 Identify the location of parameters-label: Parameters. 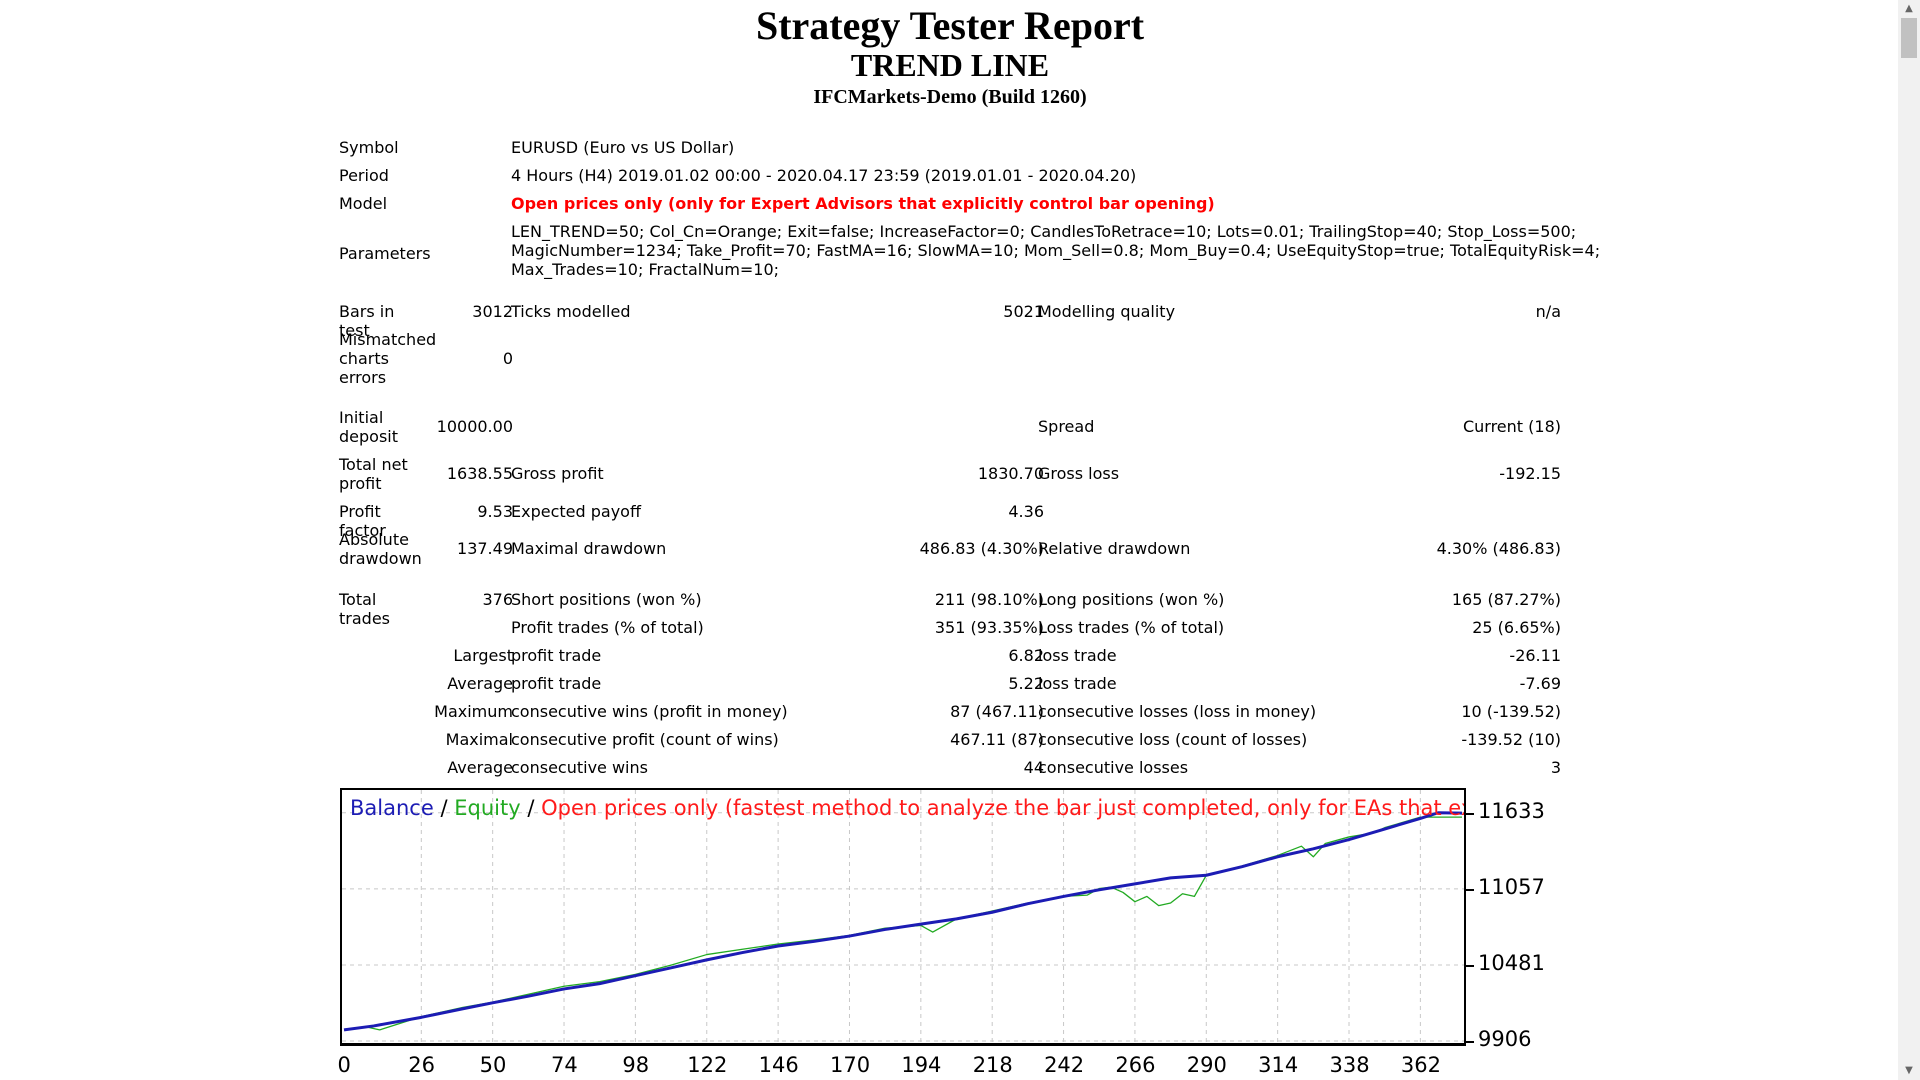
(385, 253).